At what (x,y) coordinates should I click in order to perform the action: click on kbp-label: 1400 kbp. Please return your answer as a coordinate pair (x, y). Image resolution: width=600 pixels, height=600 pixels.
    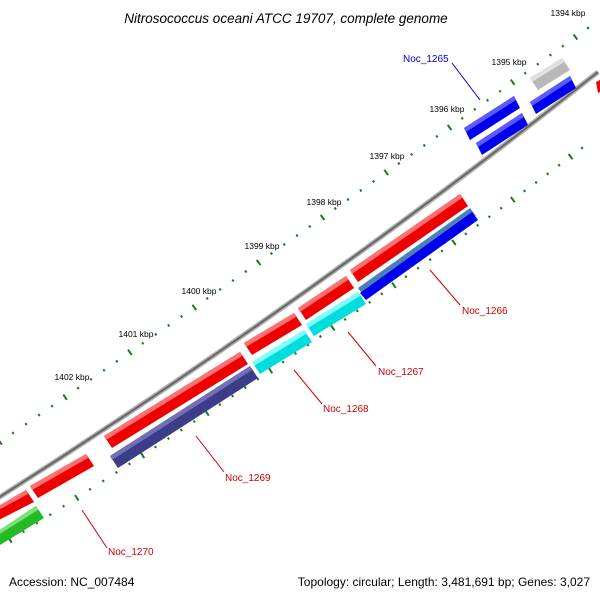
    Looking at the image, I should click on (199, 291).